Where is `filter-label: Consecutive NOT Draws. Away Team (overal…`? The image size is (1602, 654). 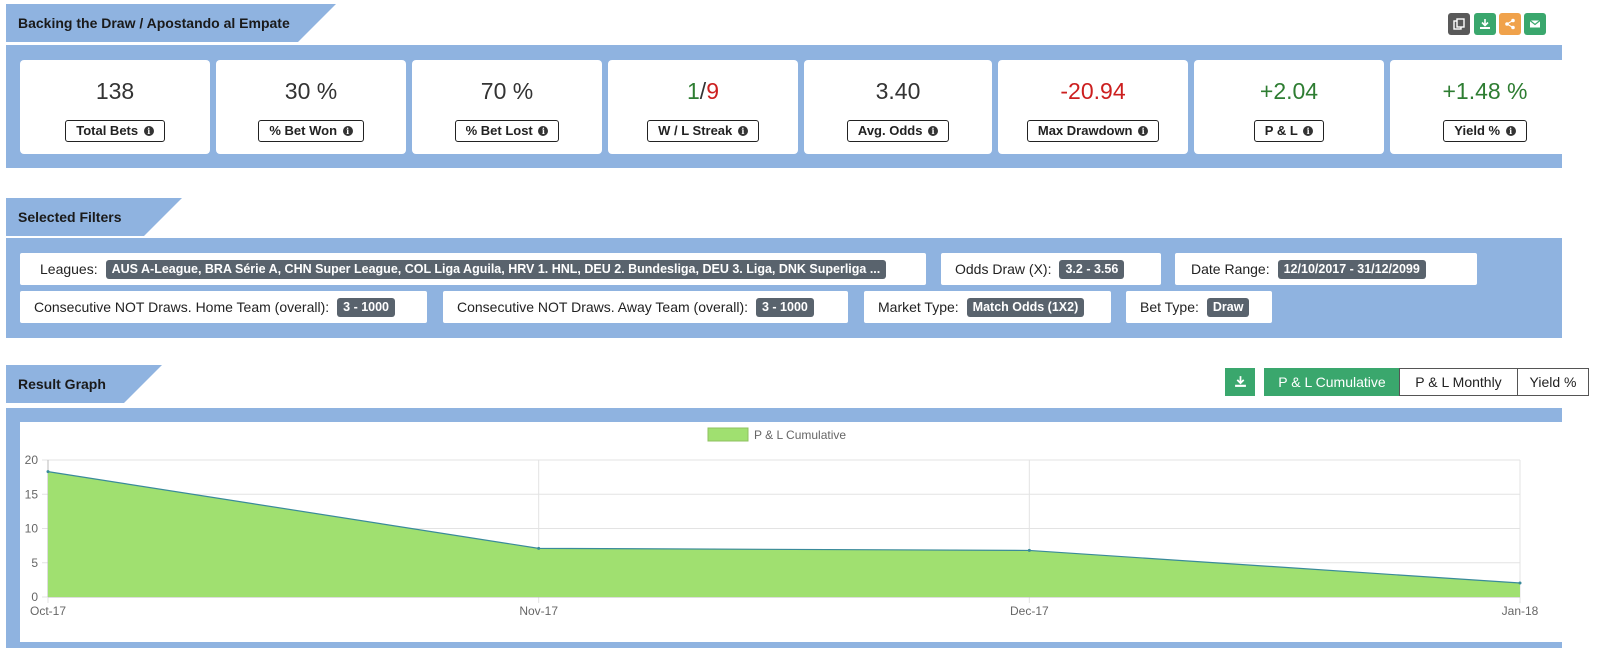 filter-label: Consecutive NOT Draws. Away Team (overal… is located at coordinates (602, 307).